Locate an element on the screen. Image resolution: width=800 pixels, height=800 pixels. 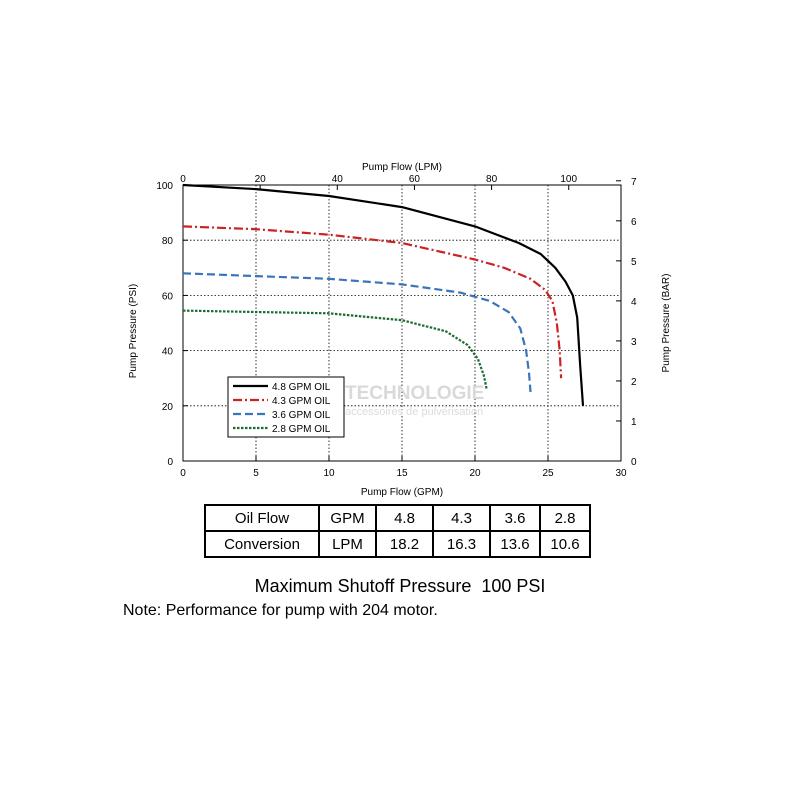
table-cell: 3.6 is located at coordinates (515, 518).